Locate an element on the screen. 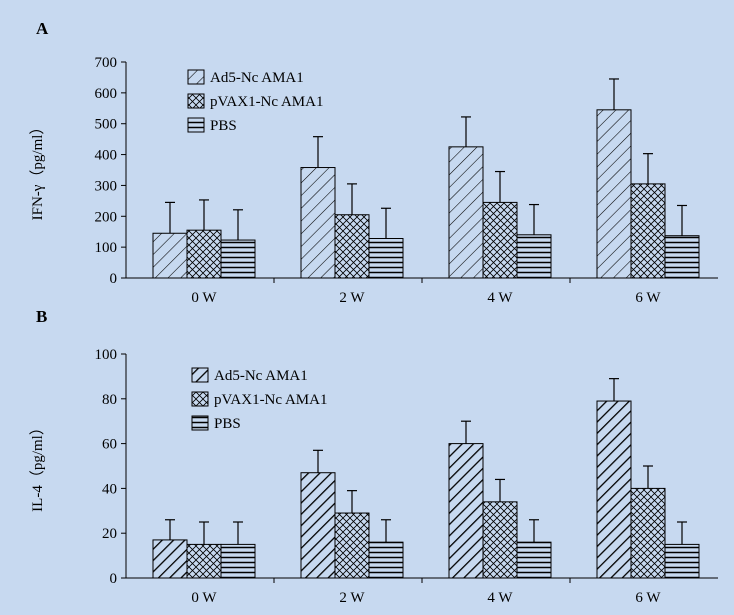 The image size is (734, 615). y-tick-label: 20 is located at coordinates (109, 534).